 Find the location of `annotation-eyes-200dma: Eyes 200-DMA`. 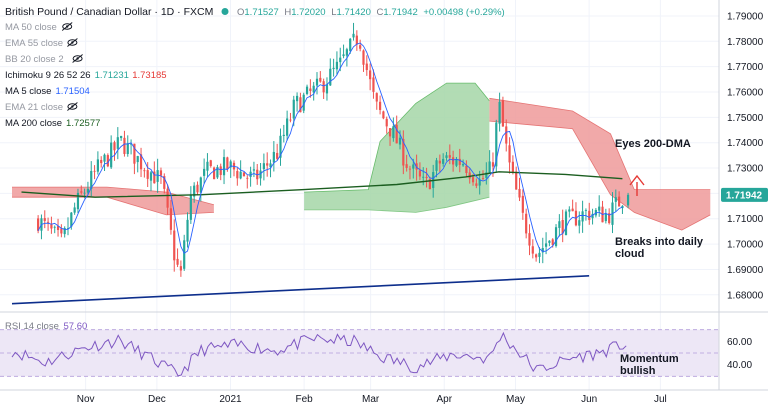

annotation-eyes-200dma: Eyes 200-DMA is located at coordinates (653, 144).